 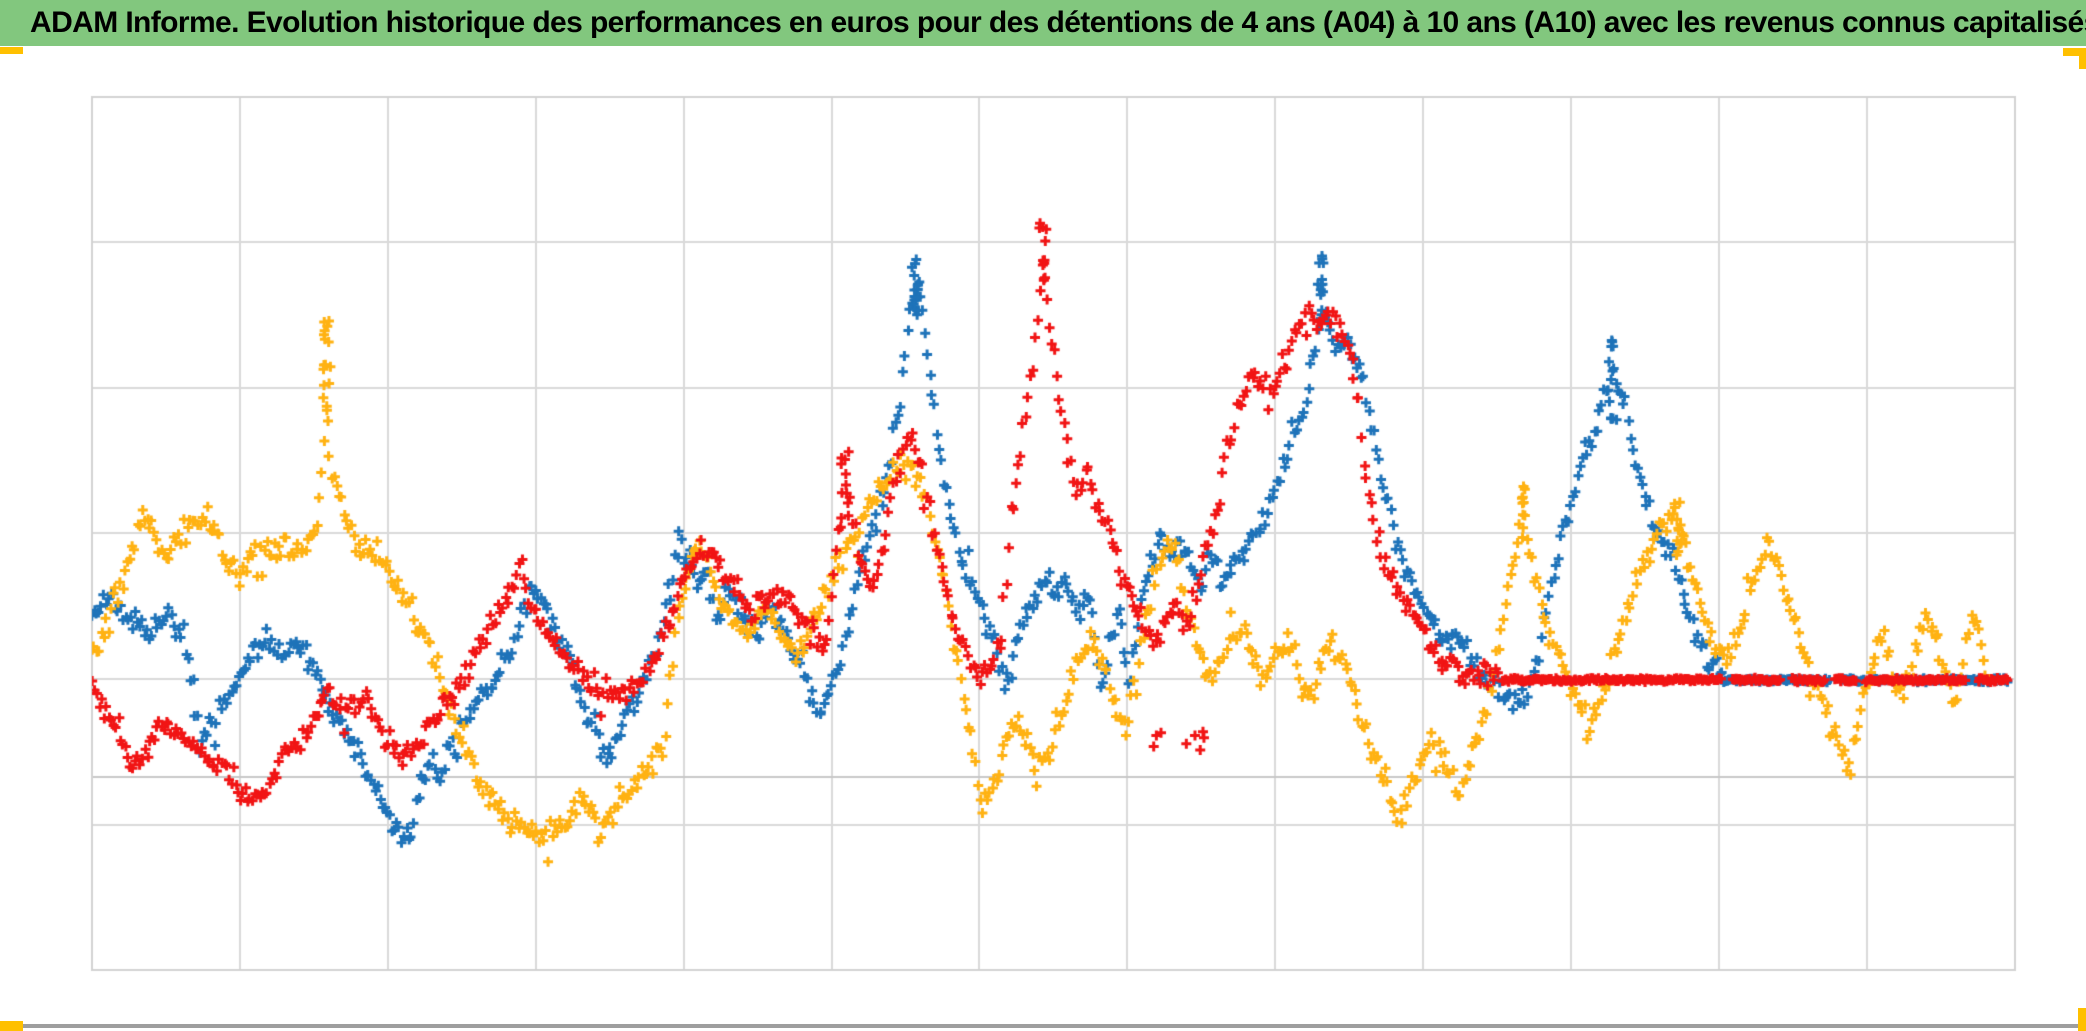 I want to click on selection-handle-bottom-right-vertical, so click(x=2082, y=1019).